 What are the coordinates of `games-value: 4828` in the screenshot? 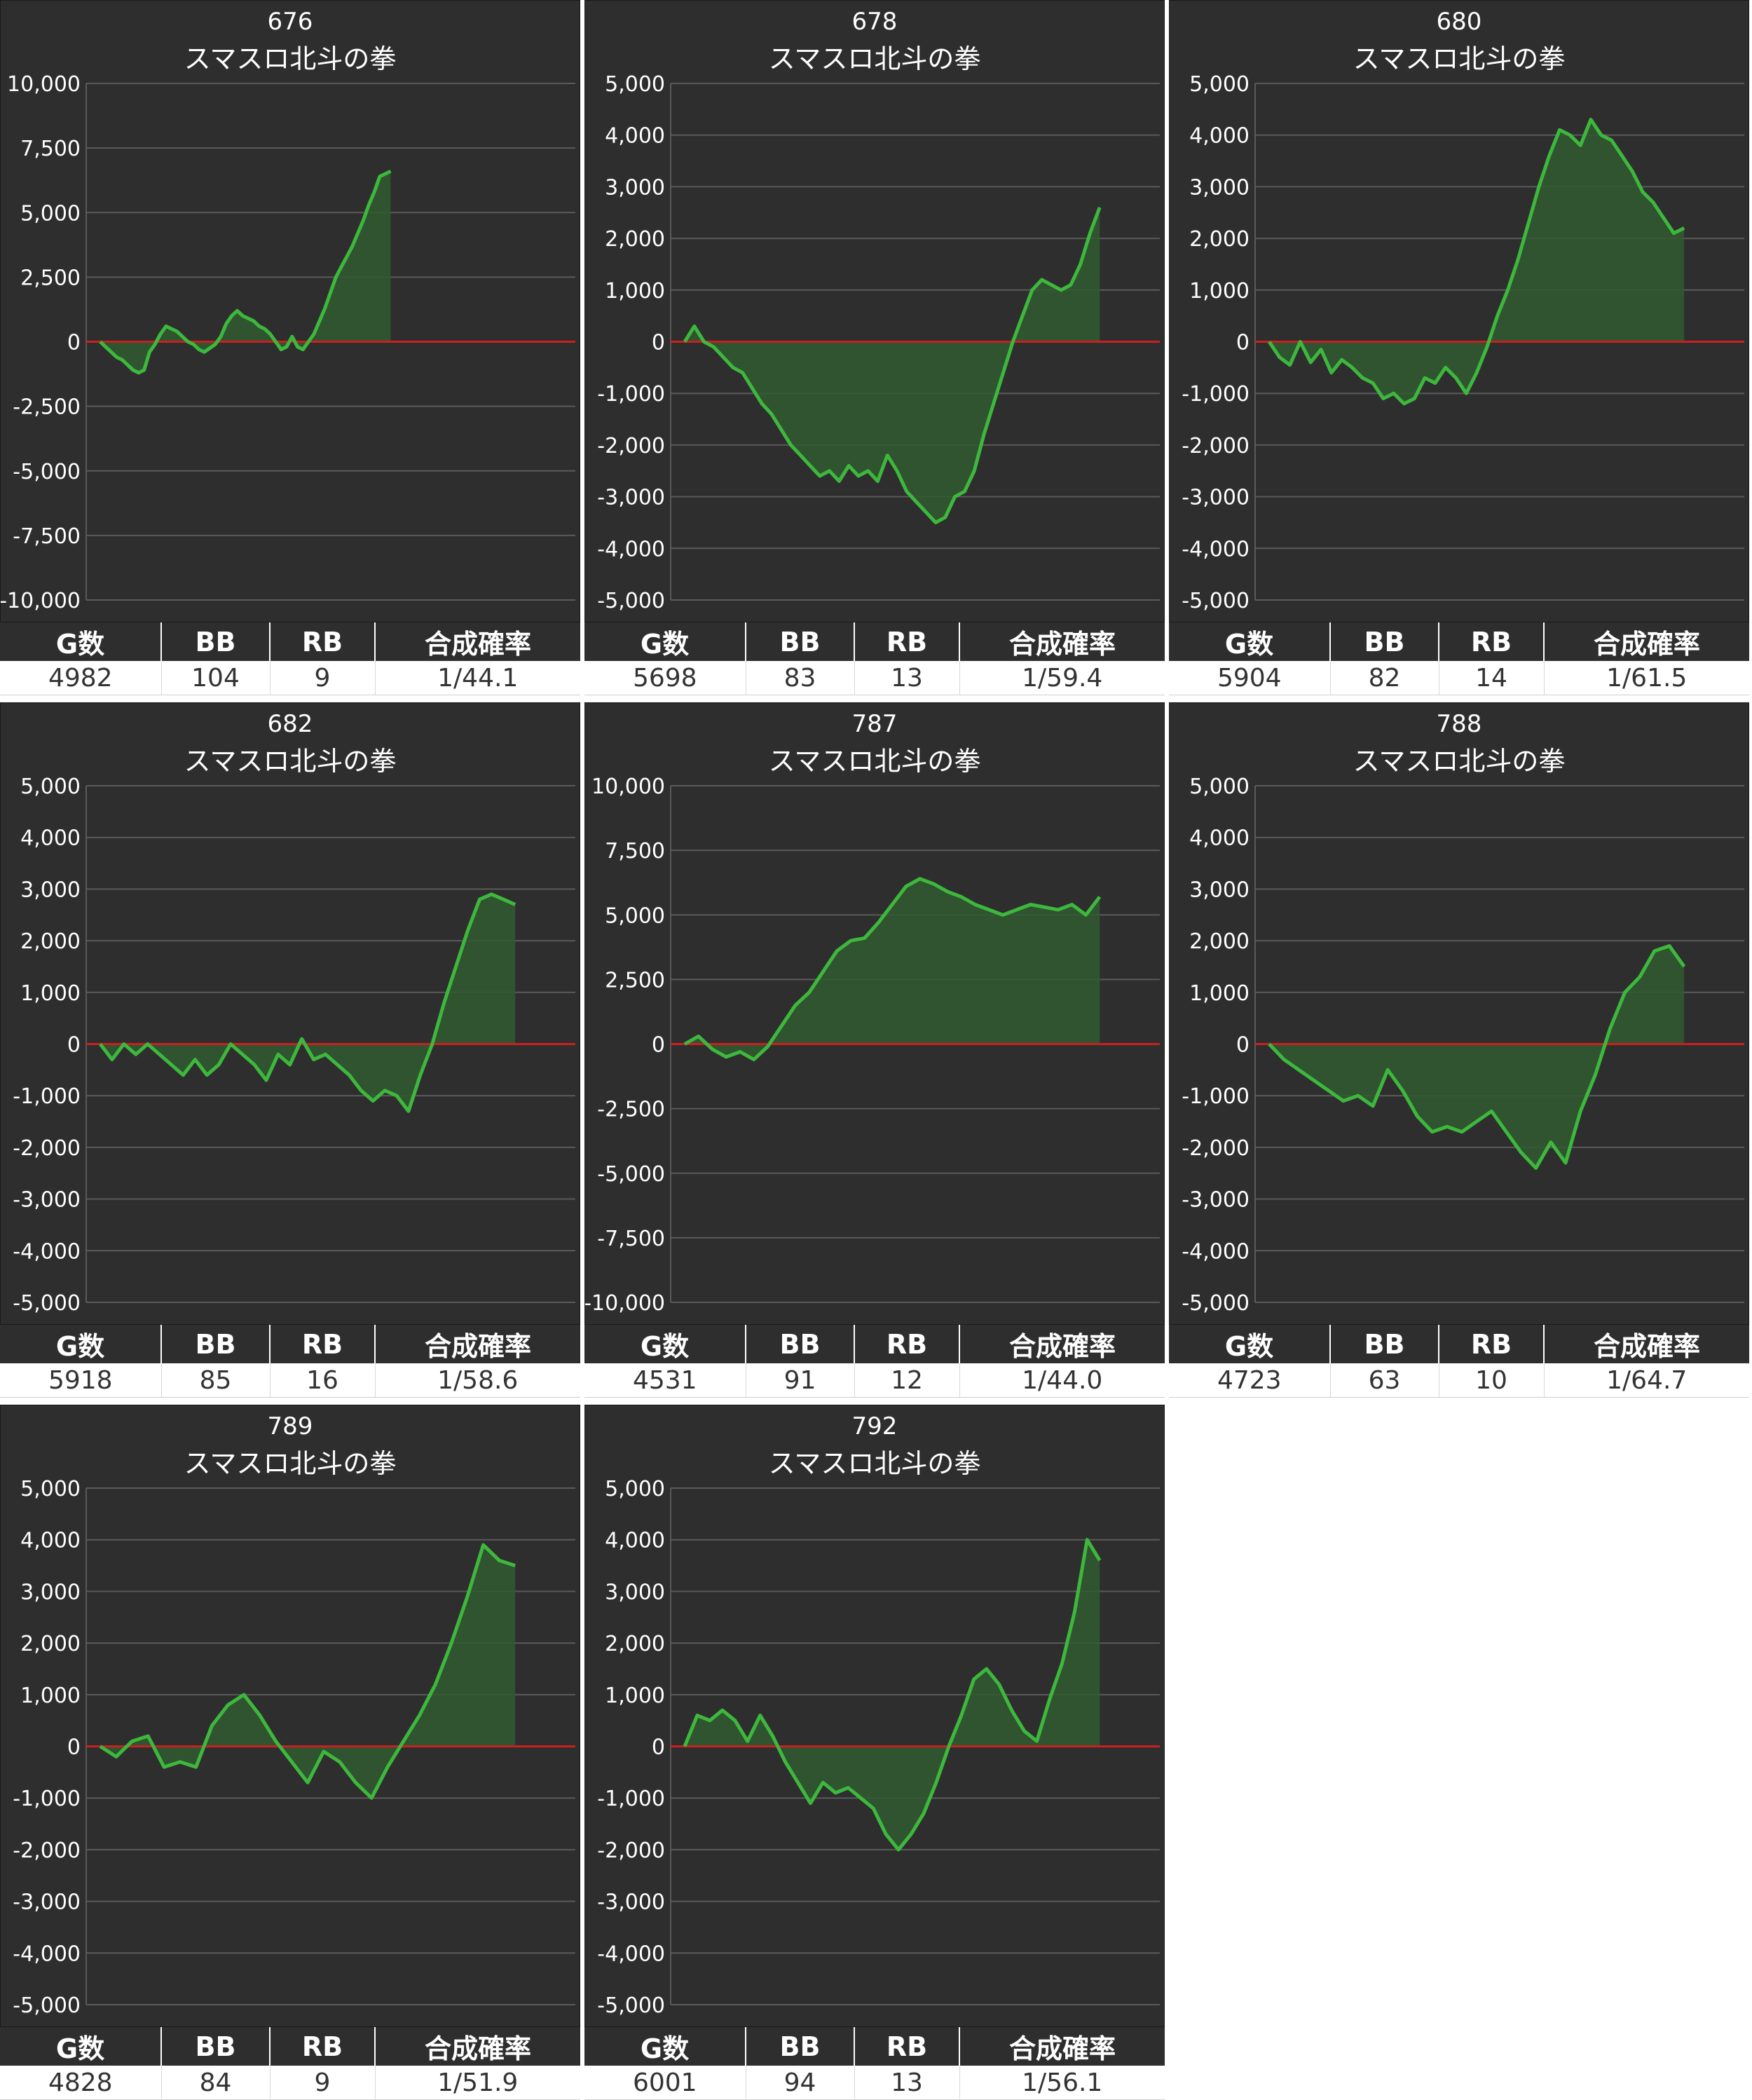 It's located at (81, 2083).